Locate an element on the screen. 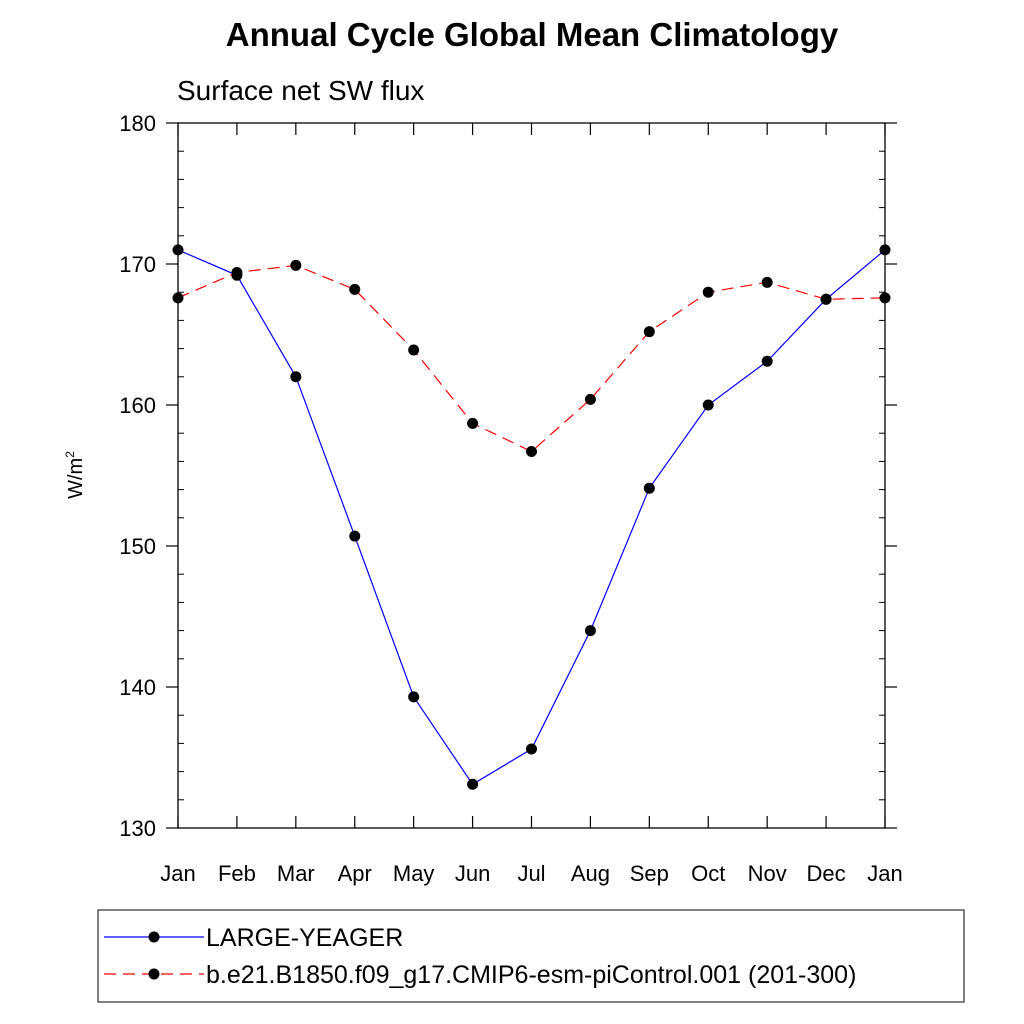 The image size is (1024, 1024). x-tick-label: Aug is located at coordinates (590, 873).